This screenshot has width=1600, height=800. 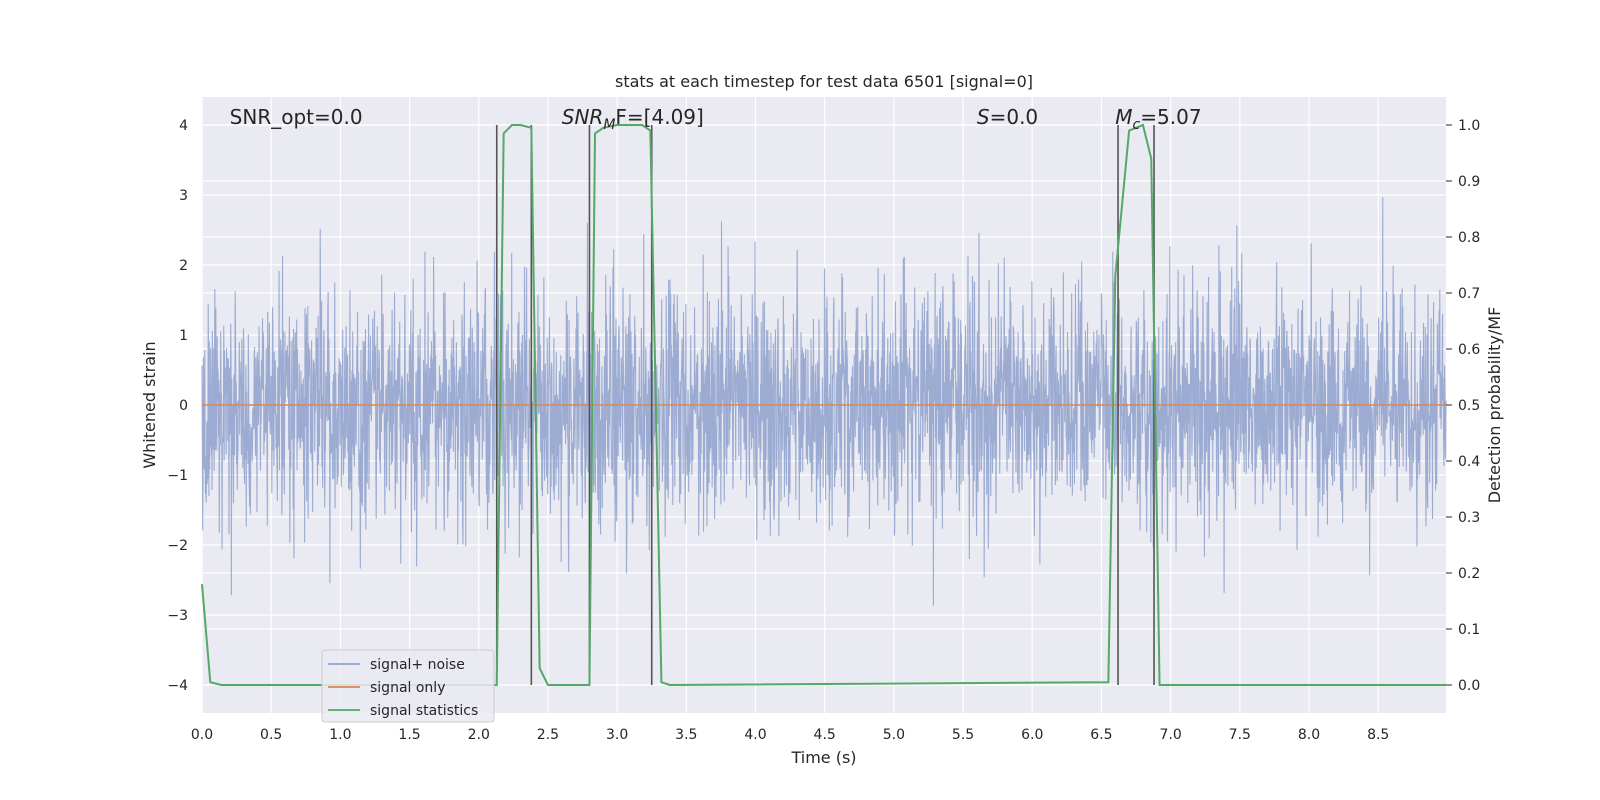 I want to click on y-right-axis-title: Detection probability/MF, so click(x=1494, y=405).